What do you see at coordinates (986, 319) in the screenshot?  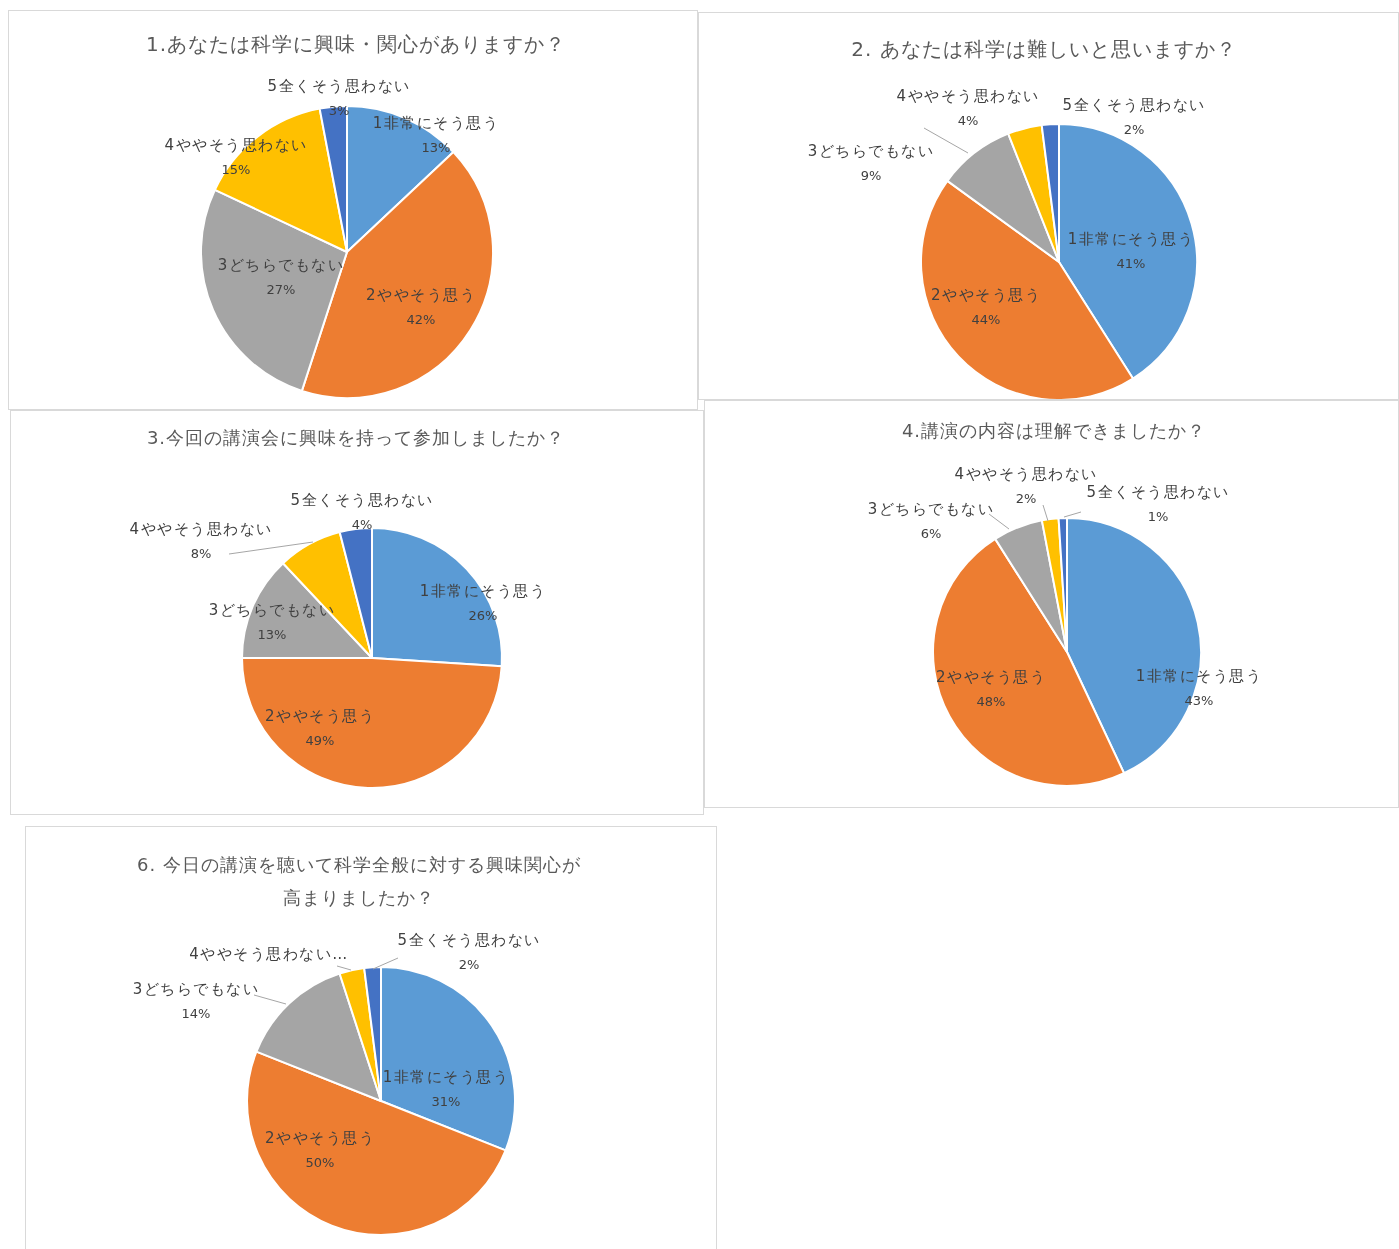 I see `data-label: 44%` at bounding box center [986, 319].